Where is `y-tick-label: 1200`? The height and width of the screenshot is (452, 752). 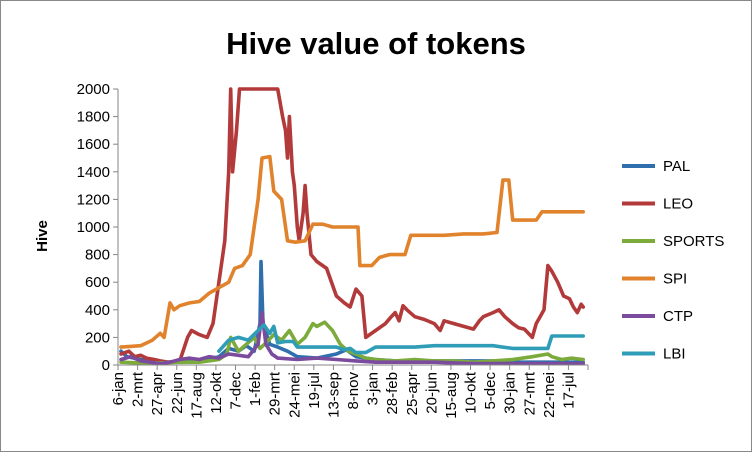 y-tick-label: 1200 is located at coordinates (93, 199).